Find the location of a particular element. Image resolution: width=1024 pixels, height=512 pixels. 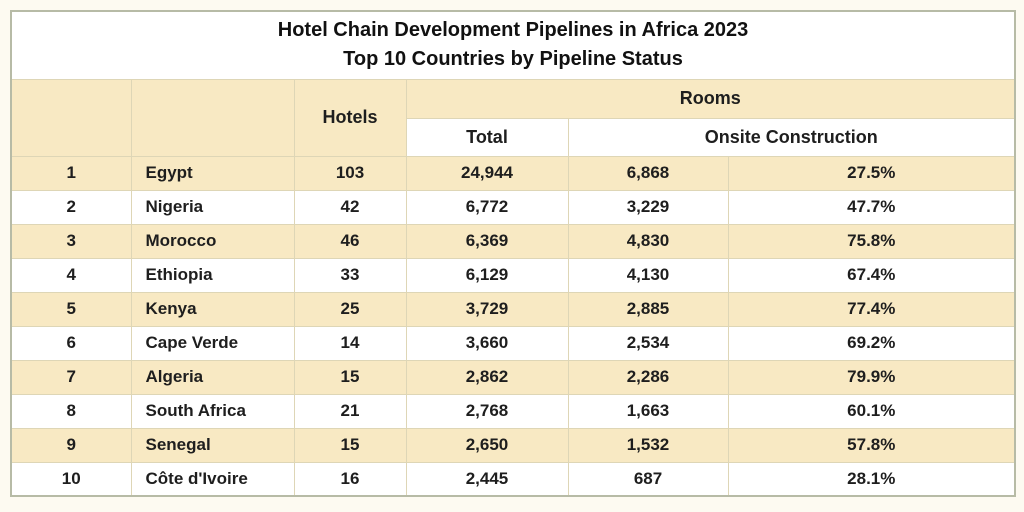

hotels-cell: 33 is located at coordinates (350, 275).